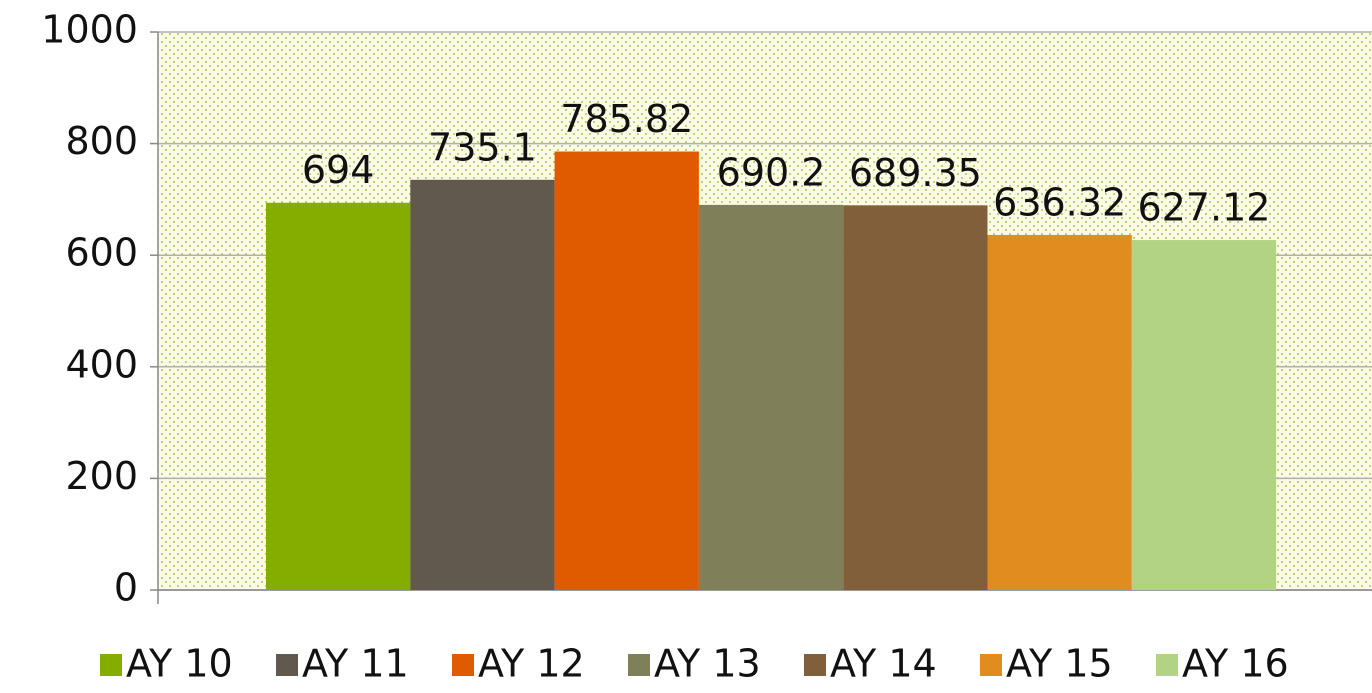 The height and width of the screenshot is (693, 1372). What do you see at coordinates (126, 588) in the screenshot?
I see `y-tick-label: 0` at bounding box center [126, 588].